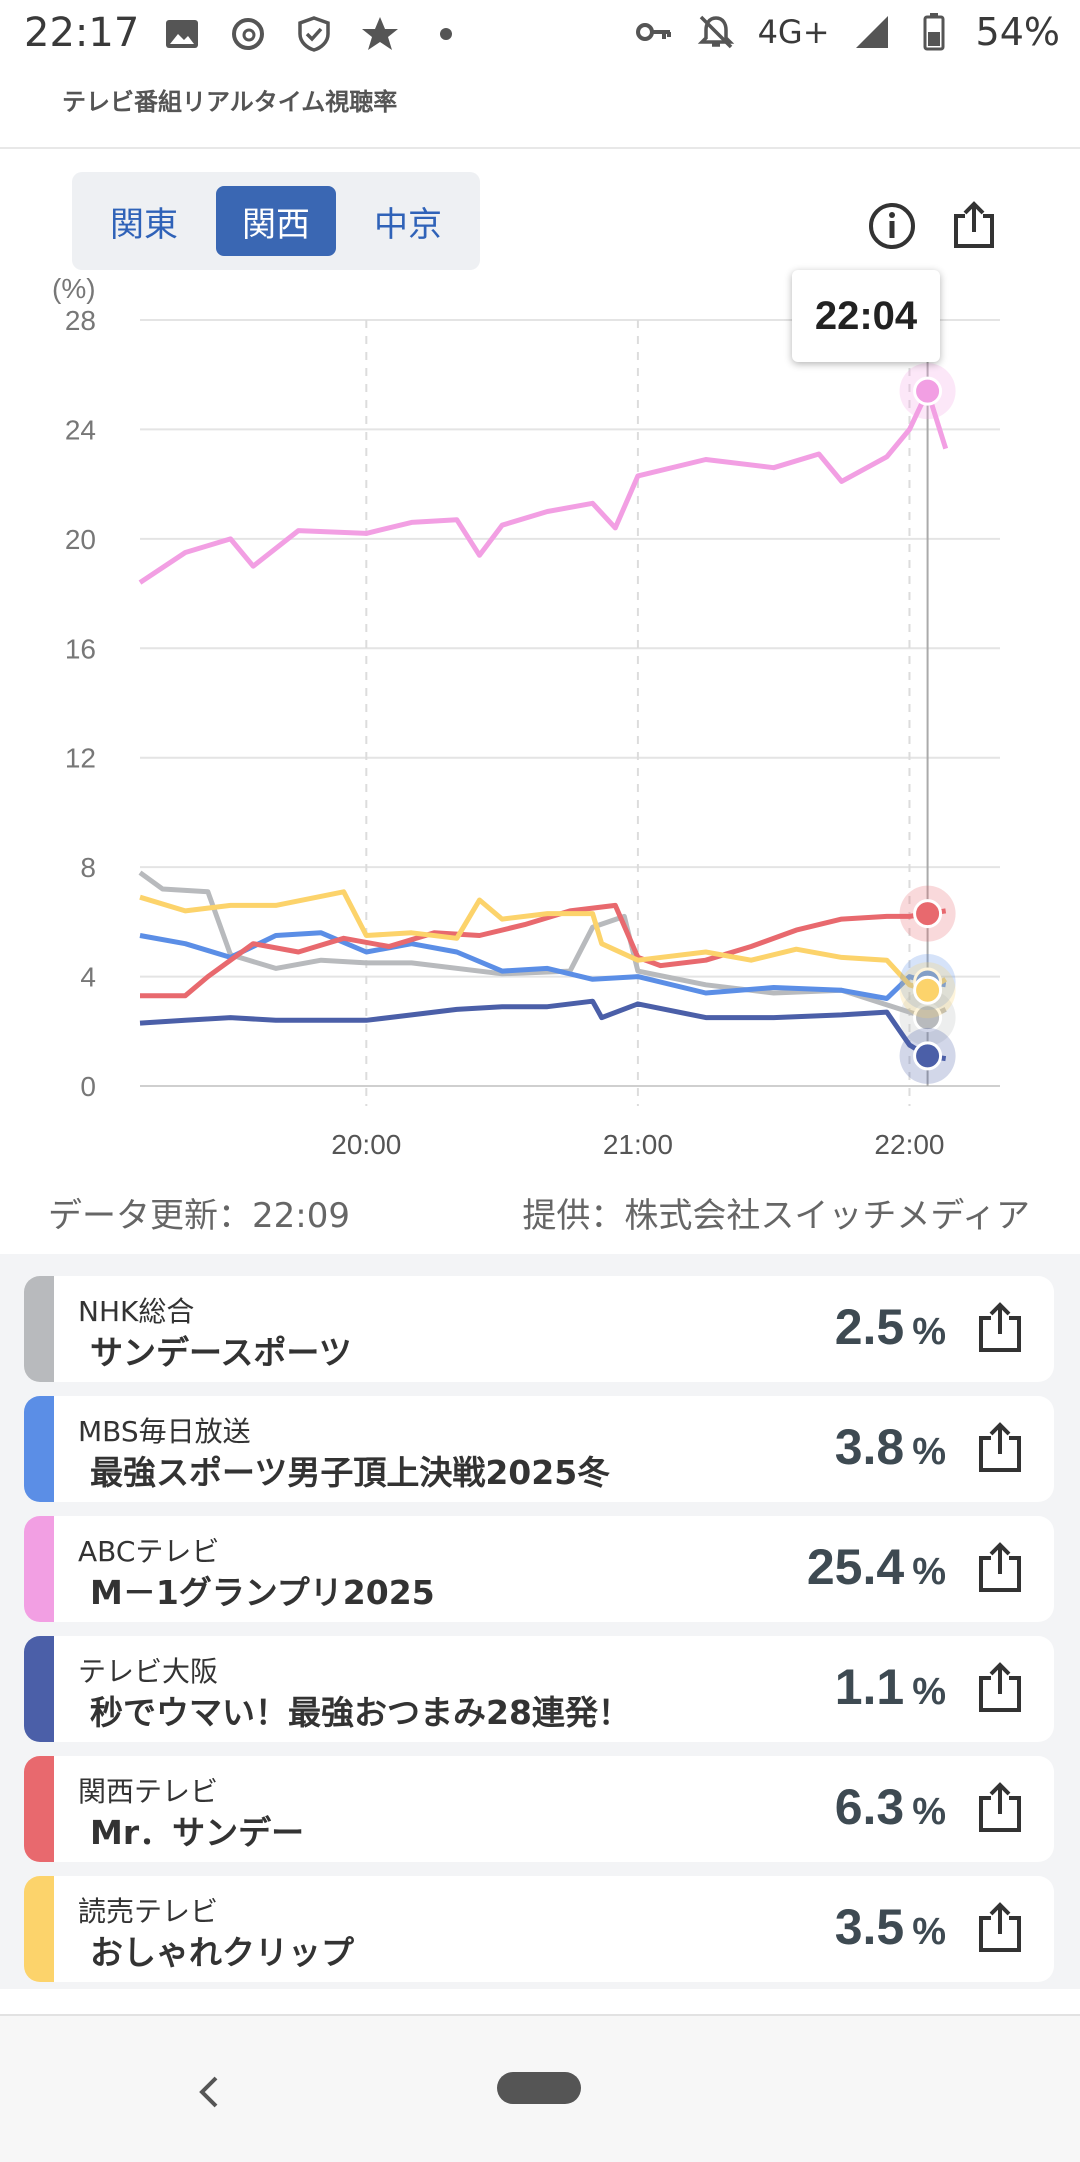 The width and height of the screenshot is (1080, 2162). I want to click on program-title: M－1グランプリ2025, so click(262, 1592).